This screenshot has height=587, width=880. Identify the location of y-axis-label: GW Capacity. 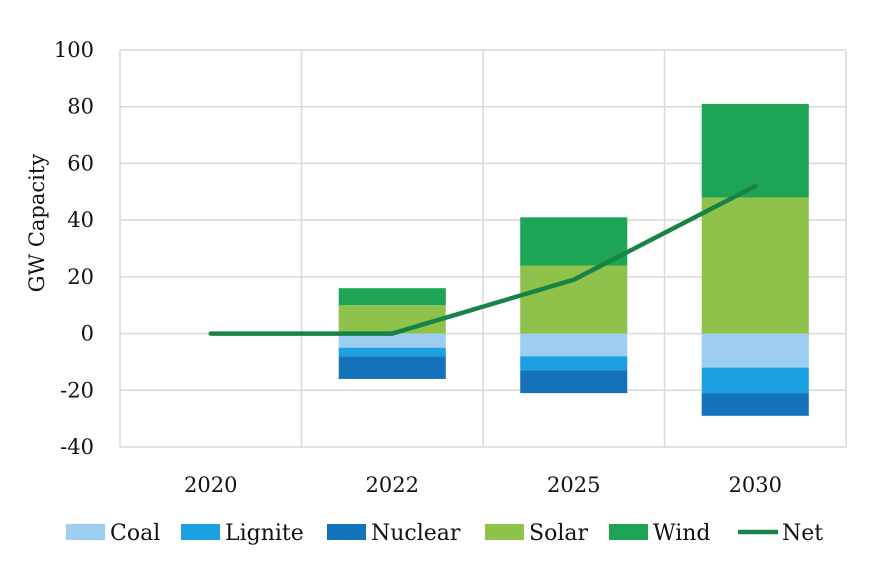
(37, 223).